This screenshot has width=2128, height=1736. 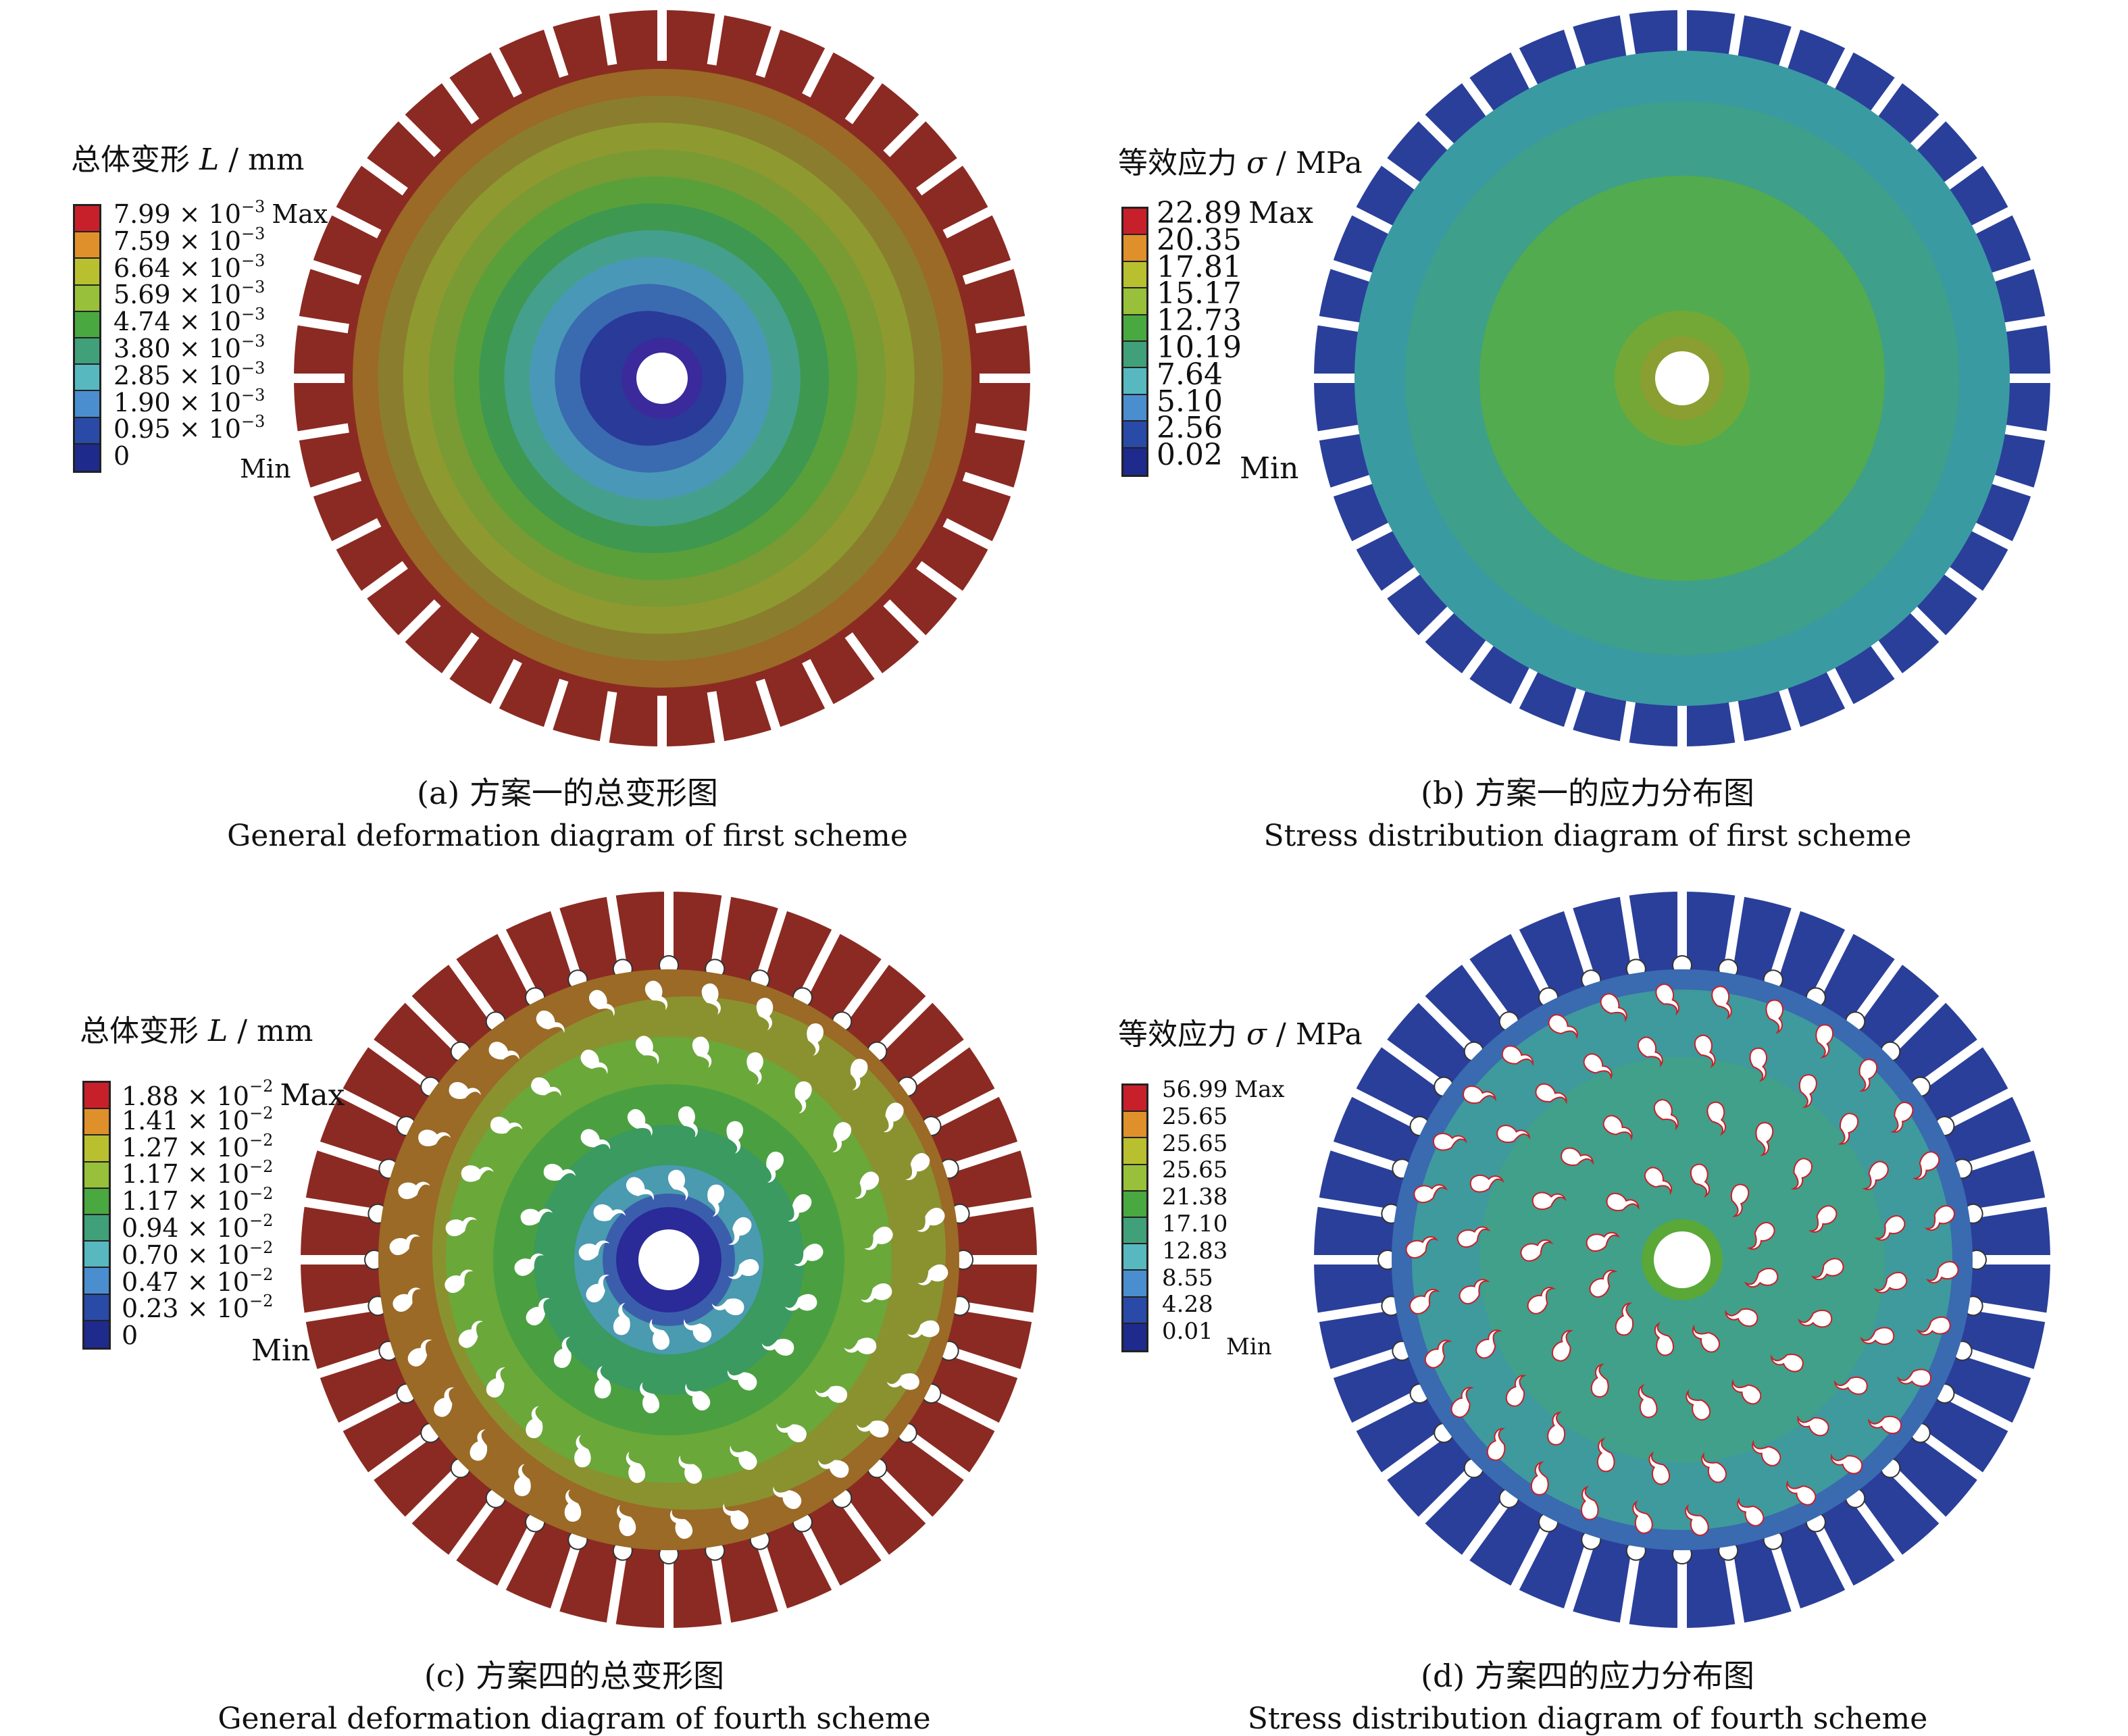 I want to click on legend-c-label-value: 1.88 × 10, so click(x=186, y=1096).